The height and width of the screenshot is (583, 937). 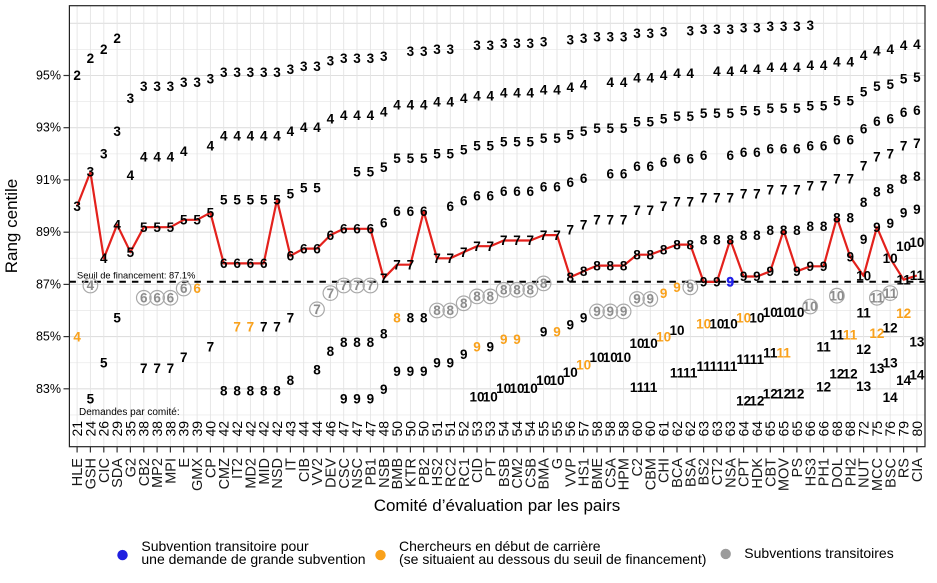 I want to click on svg-text: VV2, so click(x=318, y=471).